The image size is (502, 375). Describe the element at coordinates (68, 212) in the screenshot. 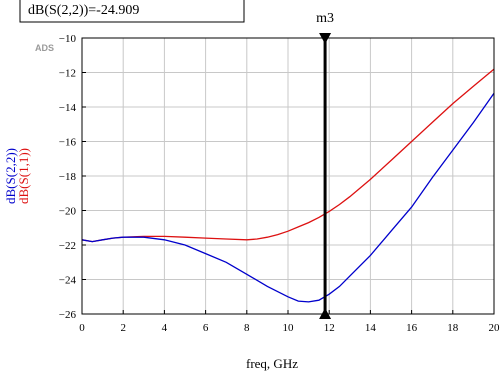

I see `y-tick-label: −20` at that location.